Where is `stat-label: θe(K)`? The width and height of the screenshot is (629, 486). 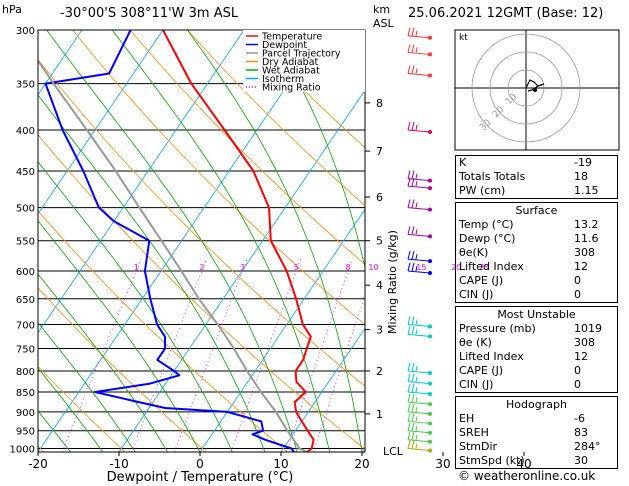 stat-label: θe(K) is located at coordinates (474, 252).